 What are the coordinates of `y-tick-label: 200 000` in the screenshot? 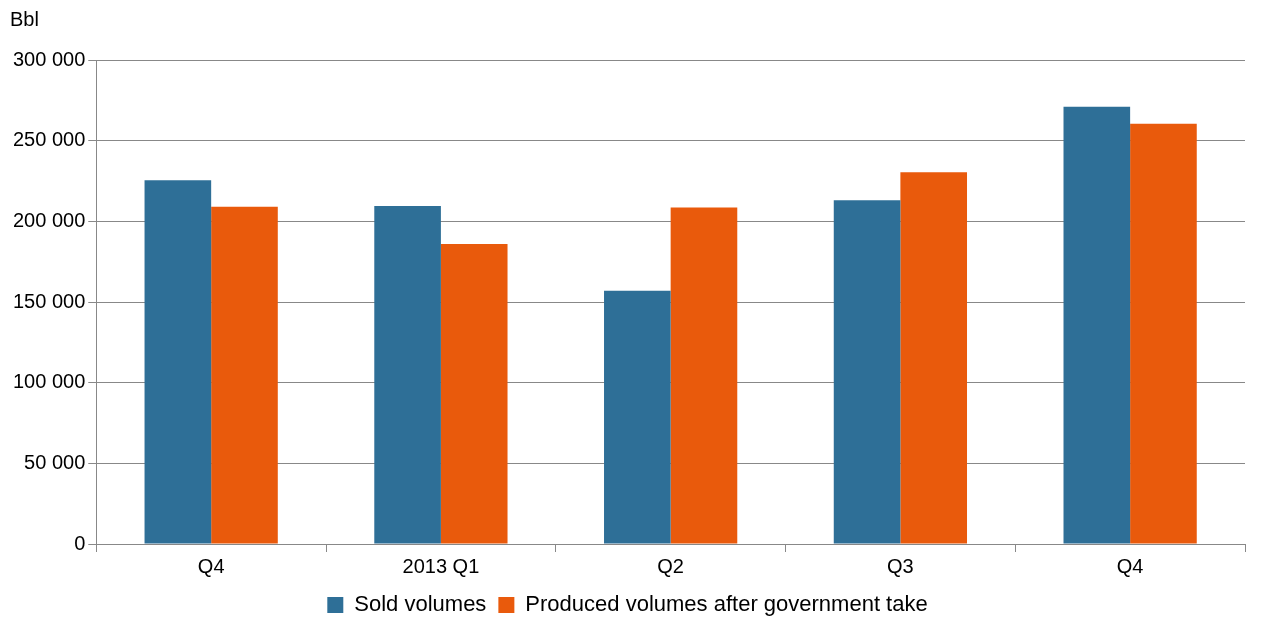 It's located at (49, 219).